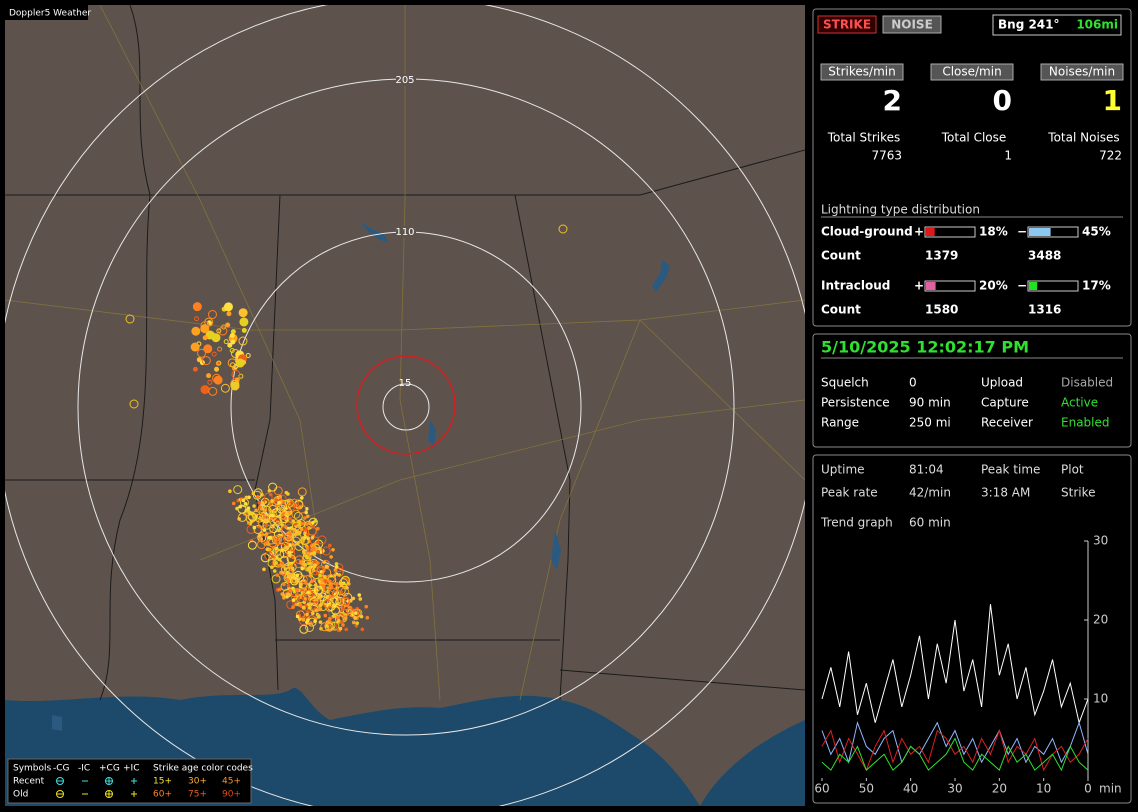  What do you see at coordinates (845, 383) in the screenshot?
I see `info-cell: Squelch` at bounding box center [845, 383].